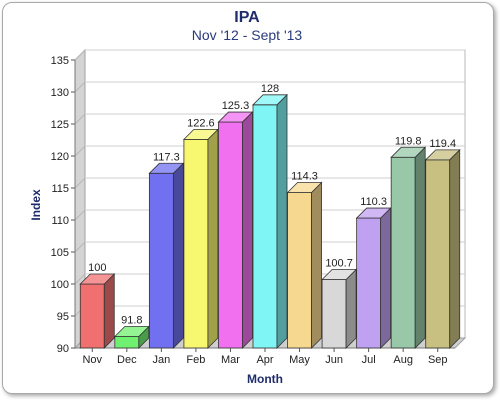  What do you see at coordinates (339, 264) in the screenshot?
I see `data-label: 100.7` at bounding box center [339, 264].